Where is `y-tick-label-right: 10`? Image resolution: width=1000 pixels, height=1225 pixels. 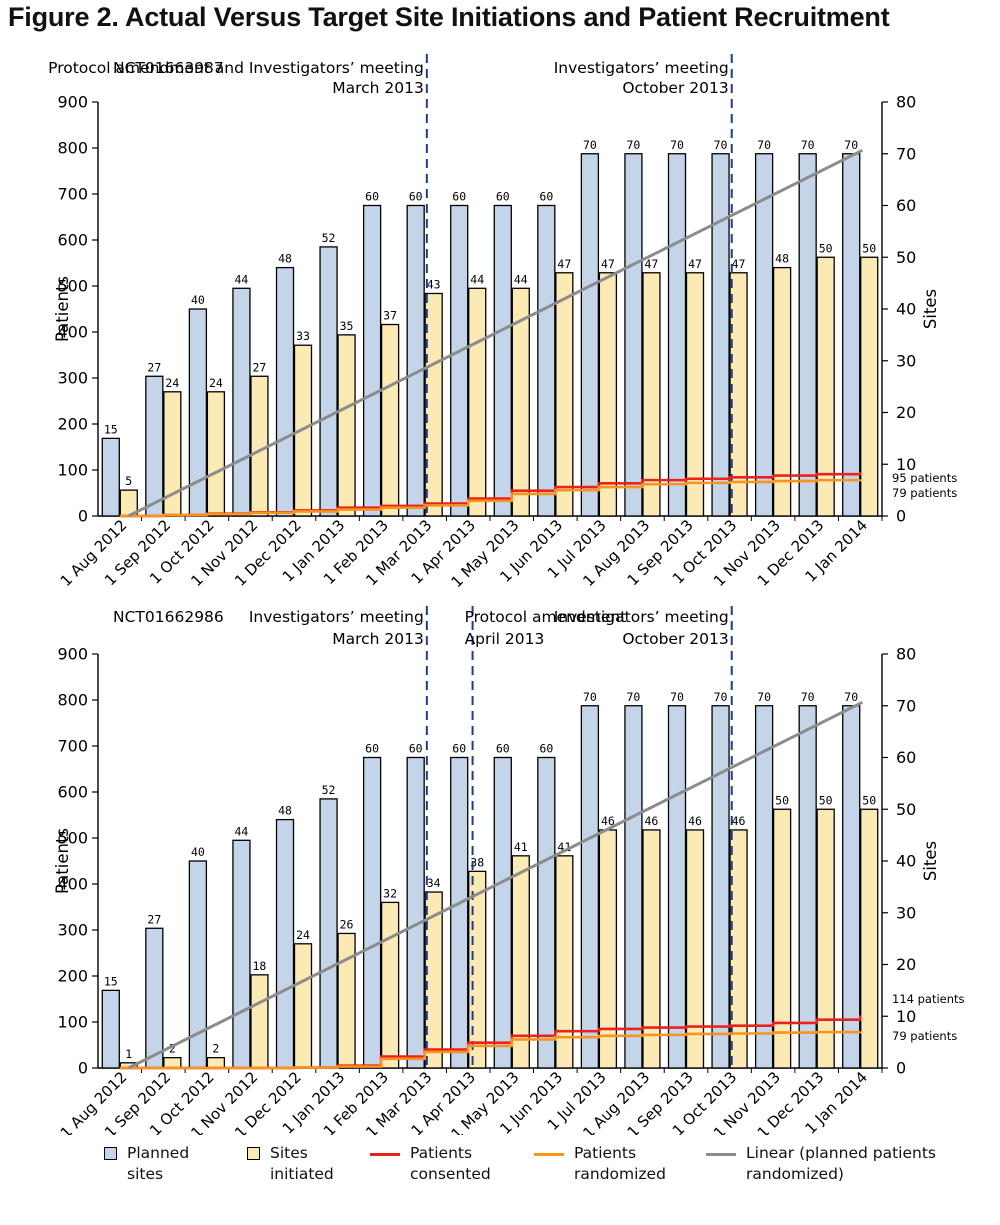 y-tick-label-right: 10 is located at coordinates (906, 464).